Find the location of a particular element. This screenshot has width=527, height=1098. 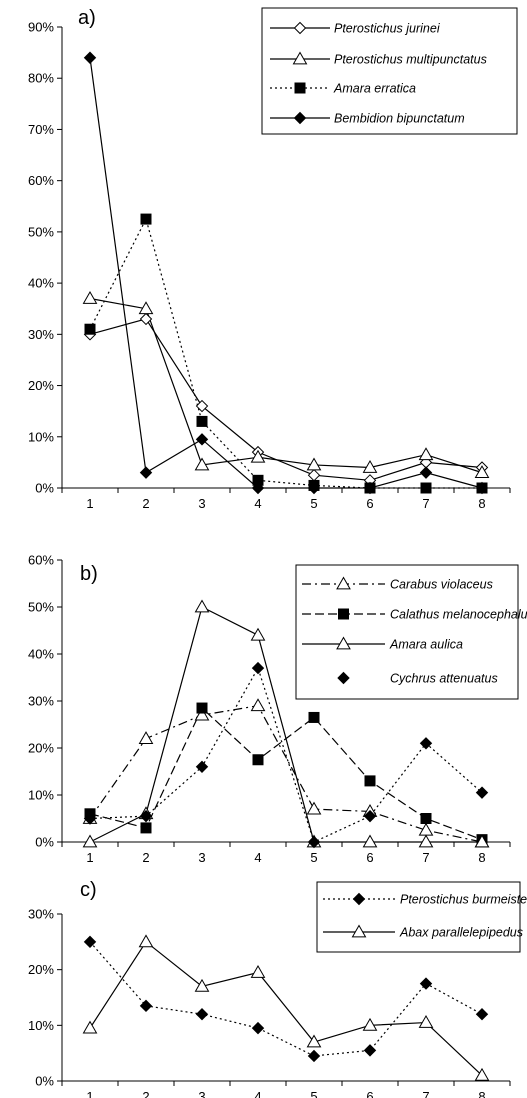

legend-item: Cychrus attenuatus is located at coordinates (417, 678).